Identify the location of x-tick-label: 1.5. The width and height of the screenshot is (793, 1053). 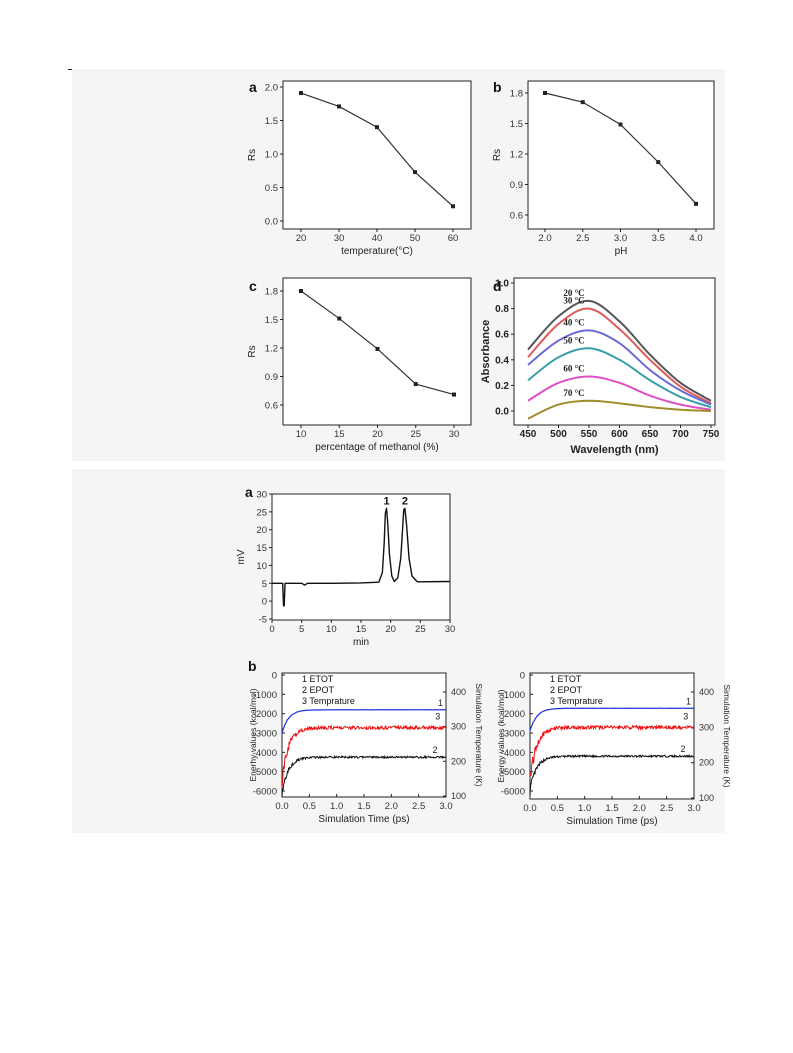
(363, 806).